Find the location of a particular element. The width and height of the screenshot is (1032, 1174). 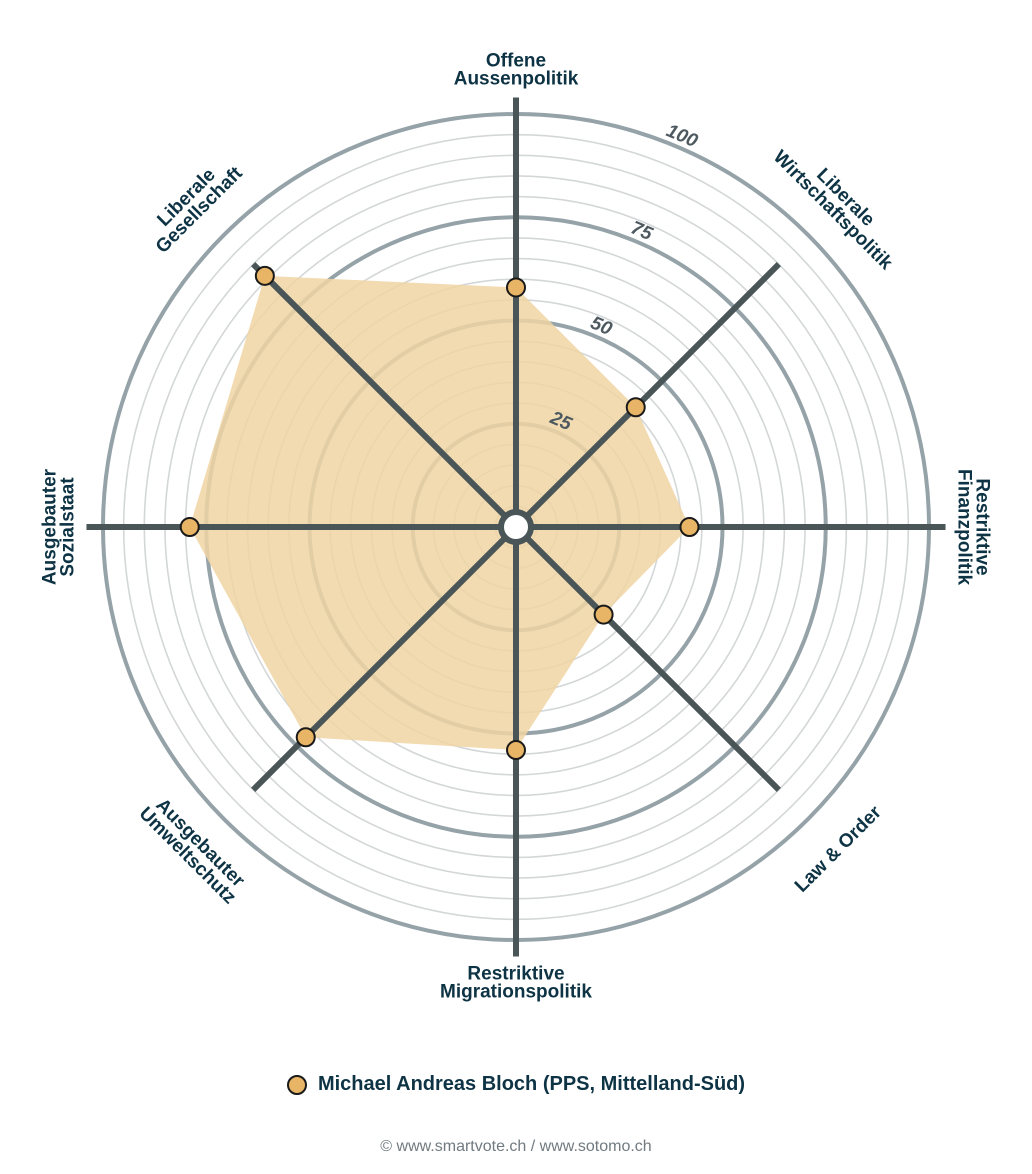

axis-label-line: Offene is located at coordinates (516, 61).